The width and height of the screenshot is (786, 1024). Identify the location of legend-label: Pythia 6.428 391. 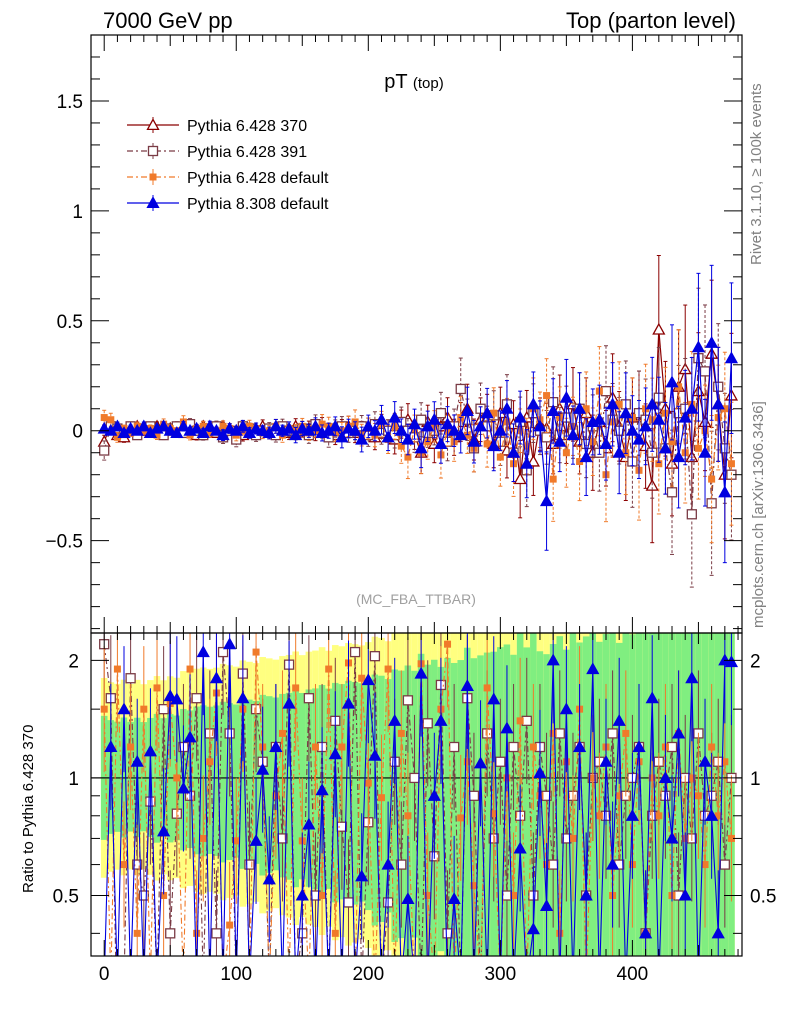
(247, 152).